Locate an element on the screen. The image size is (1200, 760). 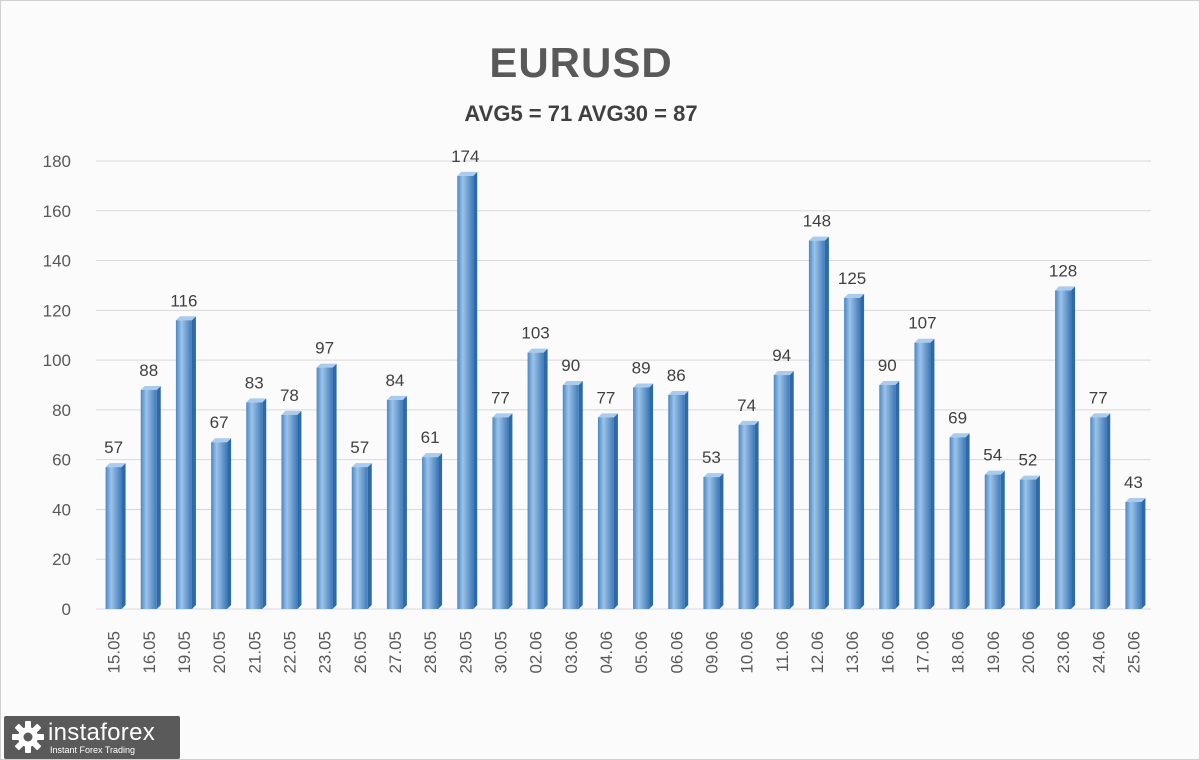
x-tick-label: 30.05 is located at coordinates (500, 652).